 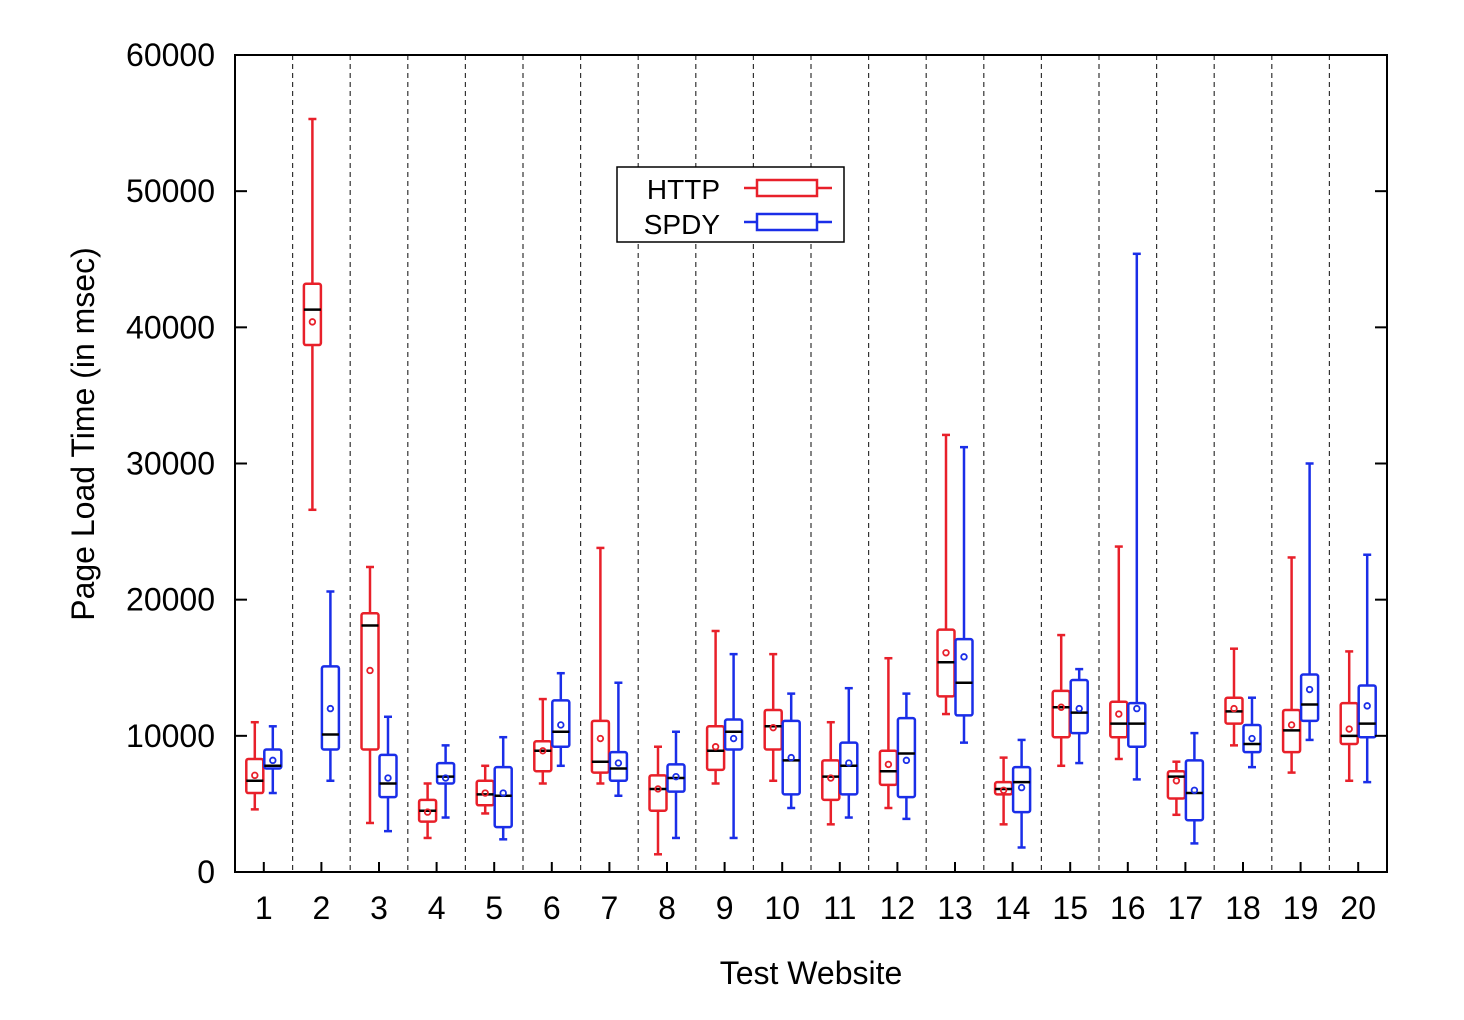 I want to click on x-tick-label: 18, so click(x=1243, y=908).